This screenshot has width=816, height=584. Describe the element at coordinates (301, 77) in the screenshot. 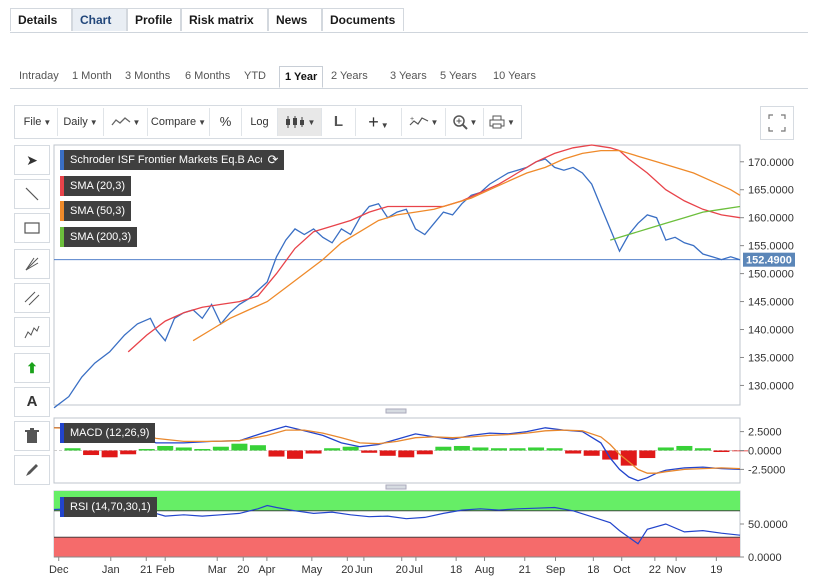

I see `range-1-year: 1 Year` at that location.